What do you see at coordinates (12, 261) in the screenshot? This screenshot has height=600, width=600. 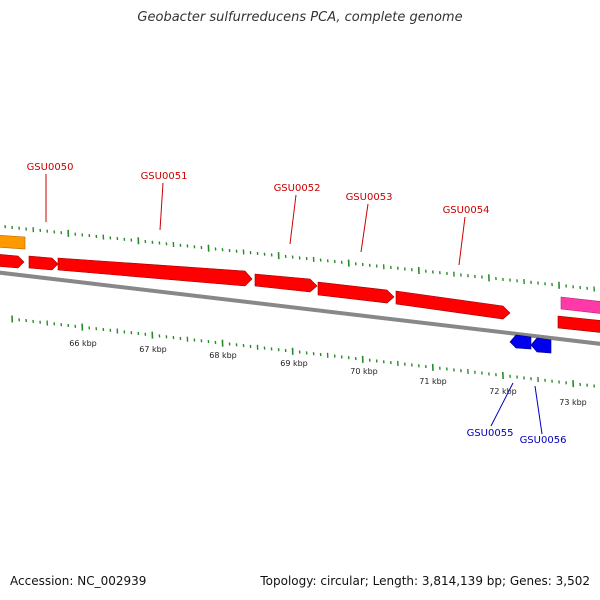 I see `gene-arrow-left-partial` at bounding box center [12, 261].